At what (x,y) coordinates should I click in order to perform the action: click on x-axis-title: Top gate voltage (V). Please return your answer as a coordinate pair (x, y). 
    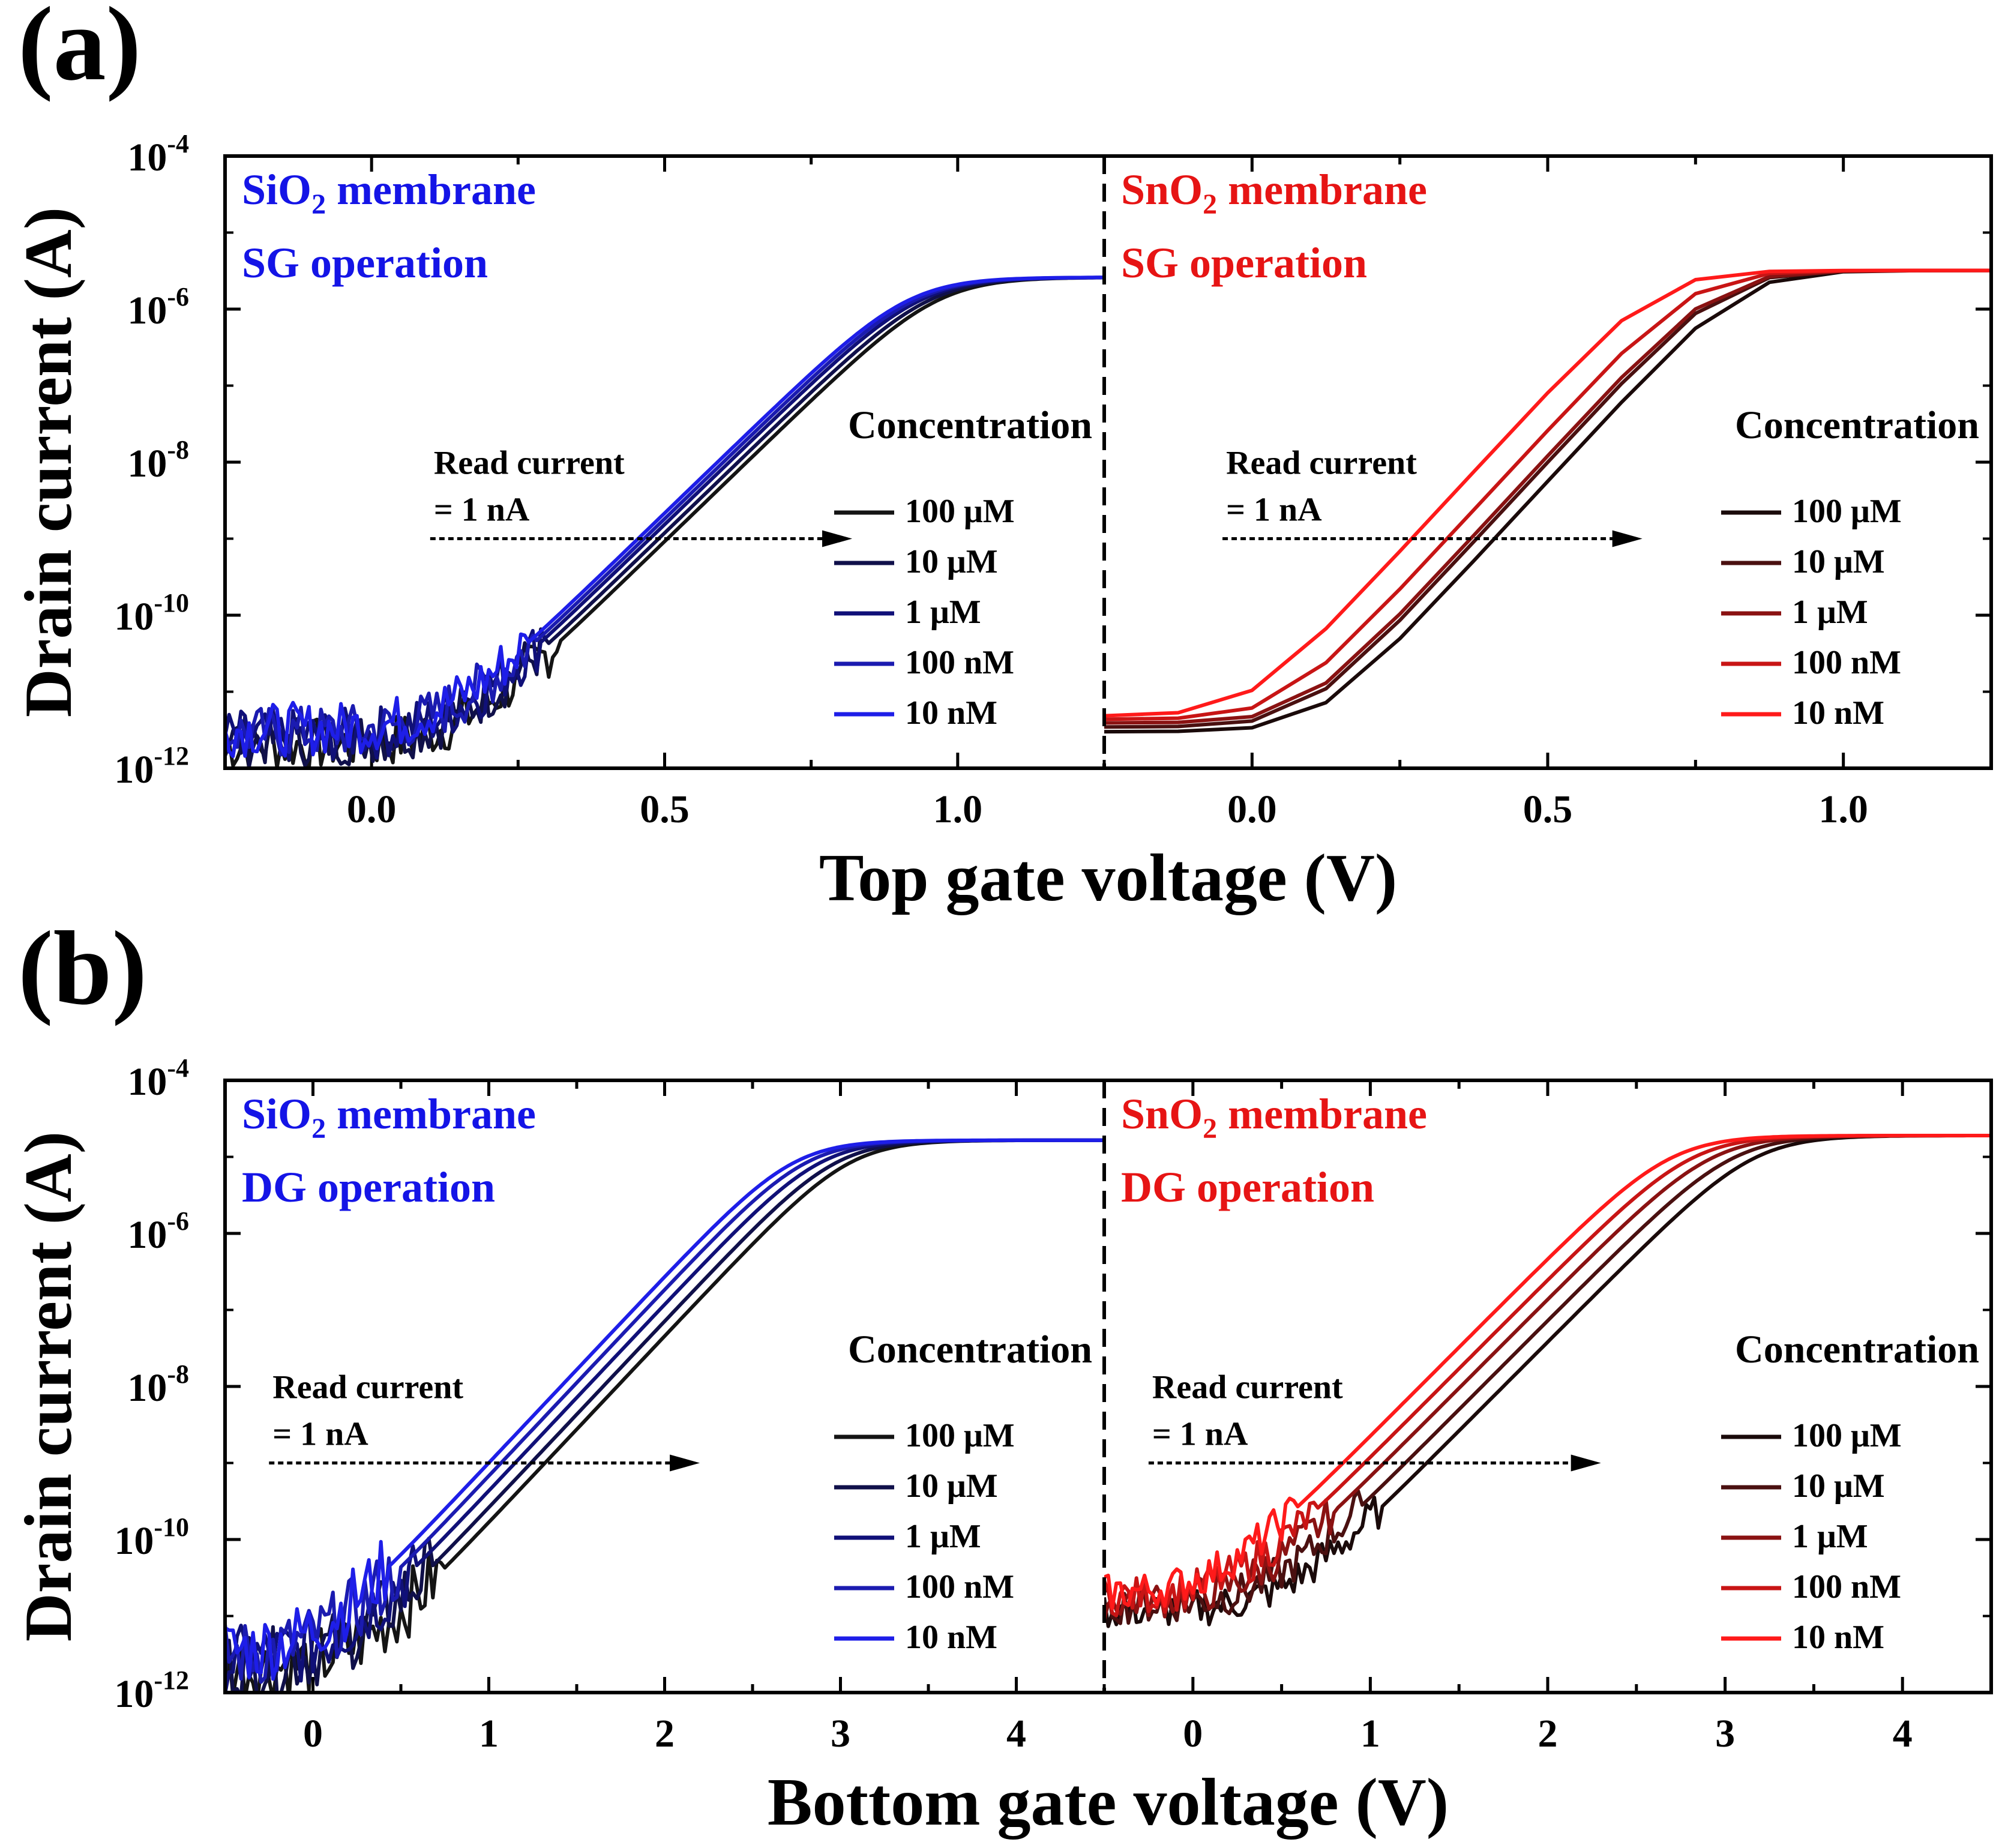
    Looking at the image, I should click on (1108, 878).